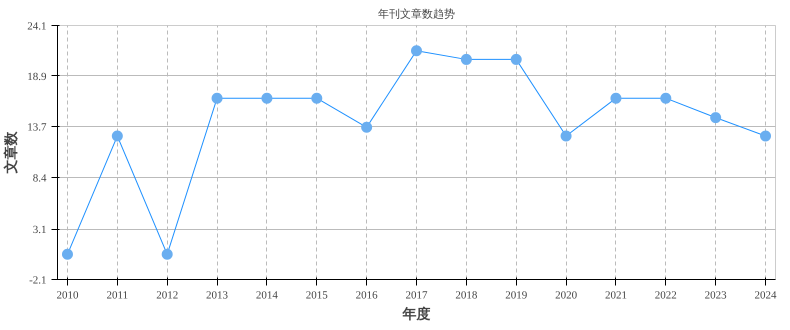 The height and width of the screenshot is (330, 790). What do you see at coordinates (267, 296) in the screenshot?
I see `x-tick-label: 2014` at bounding box center [267, 296].